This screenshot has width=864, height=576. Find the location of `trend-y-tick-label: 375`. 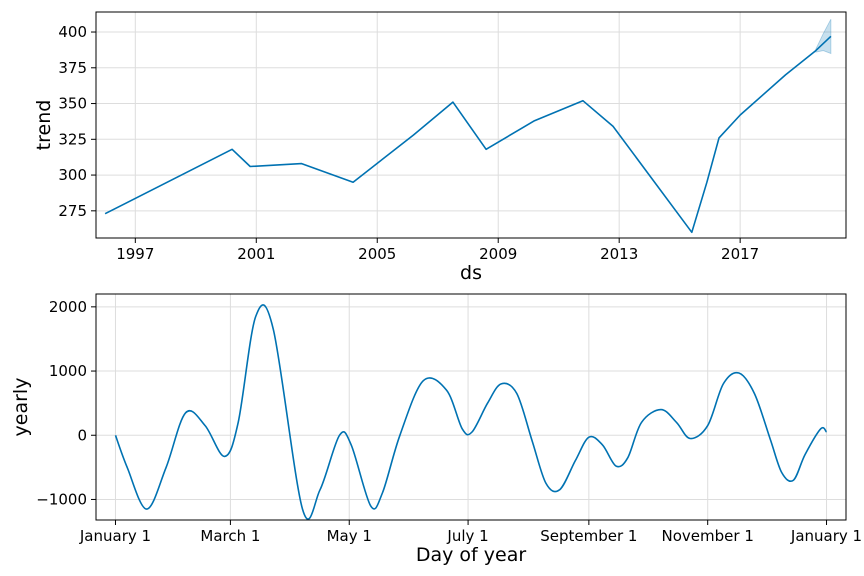

trend-y-tick-label: 375 is located at coordinates (72, 68).